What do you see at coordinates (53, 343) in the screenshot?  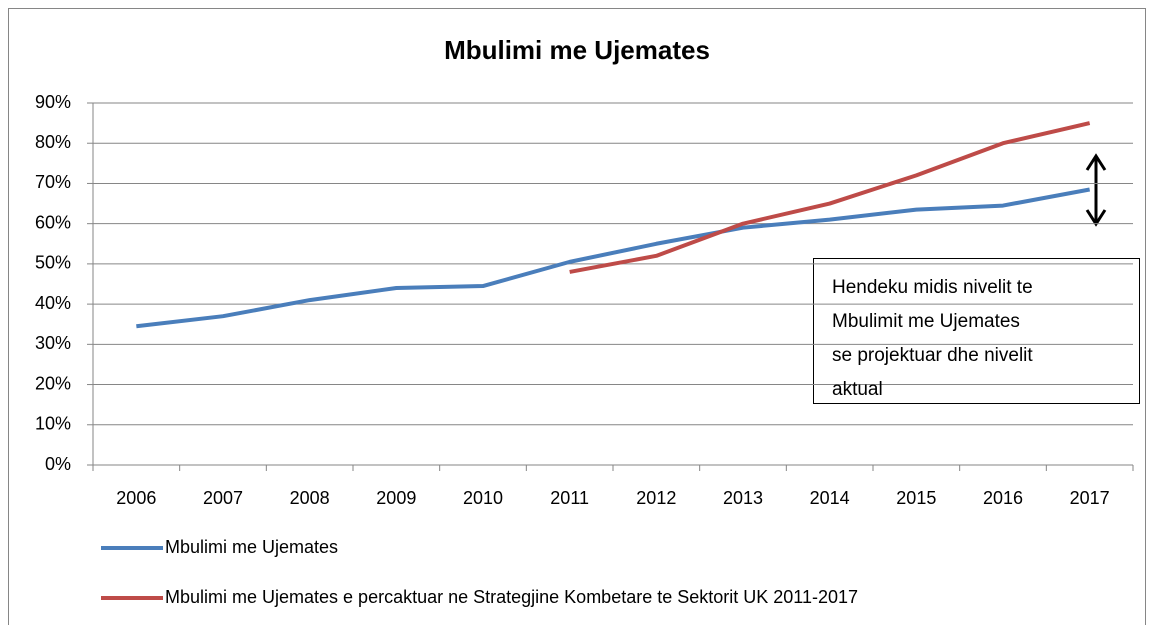 I see `y-tick-label: 30%` at bounding box center [53, 343].